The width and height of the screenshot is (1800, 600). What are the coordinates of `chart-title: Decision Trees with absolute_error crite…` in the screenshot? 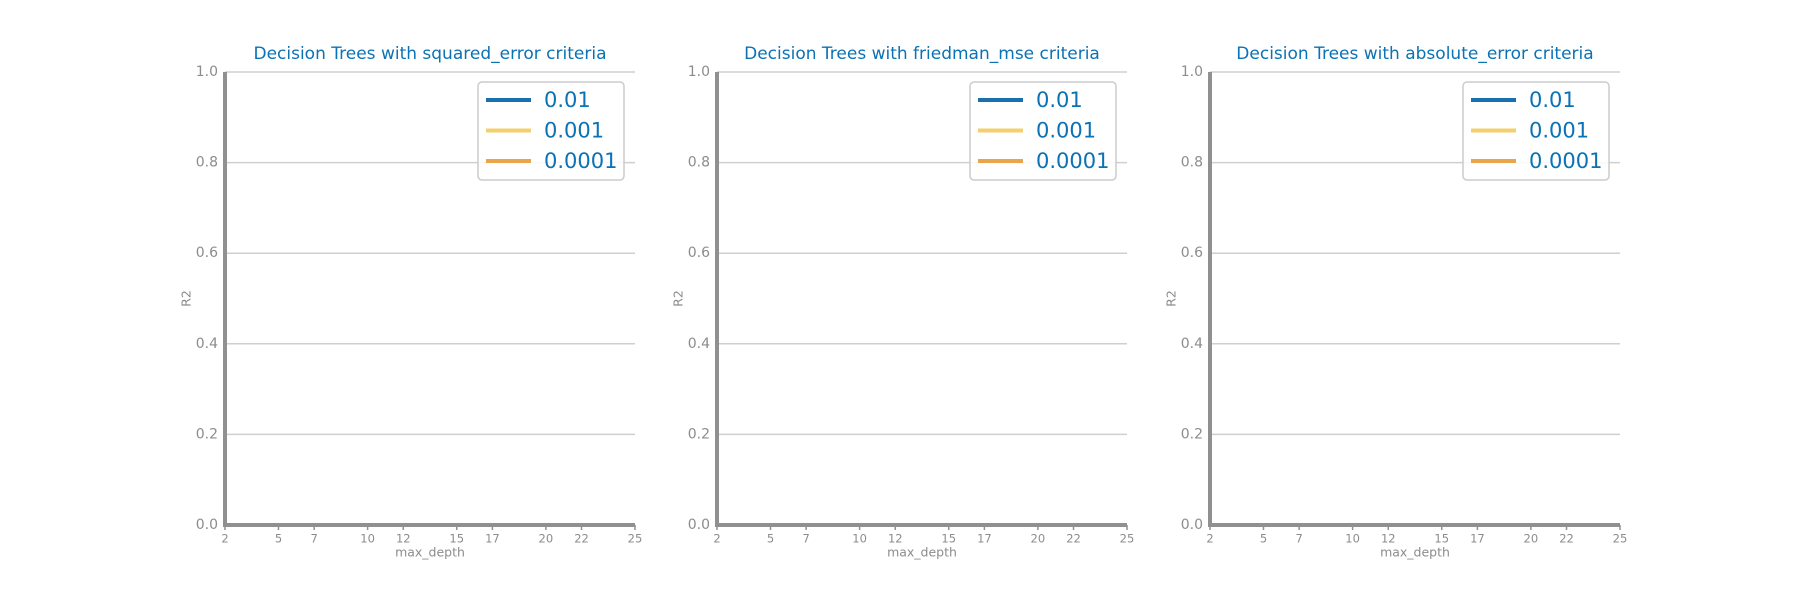 It's located at (1414, 54).